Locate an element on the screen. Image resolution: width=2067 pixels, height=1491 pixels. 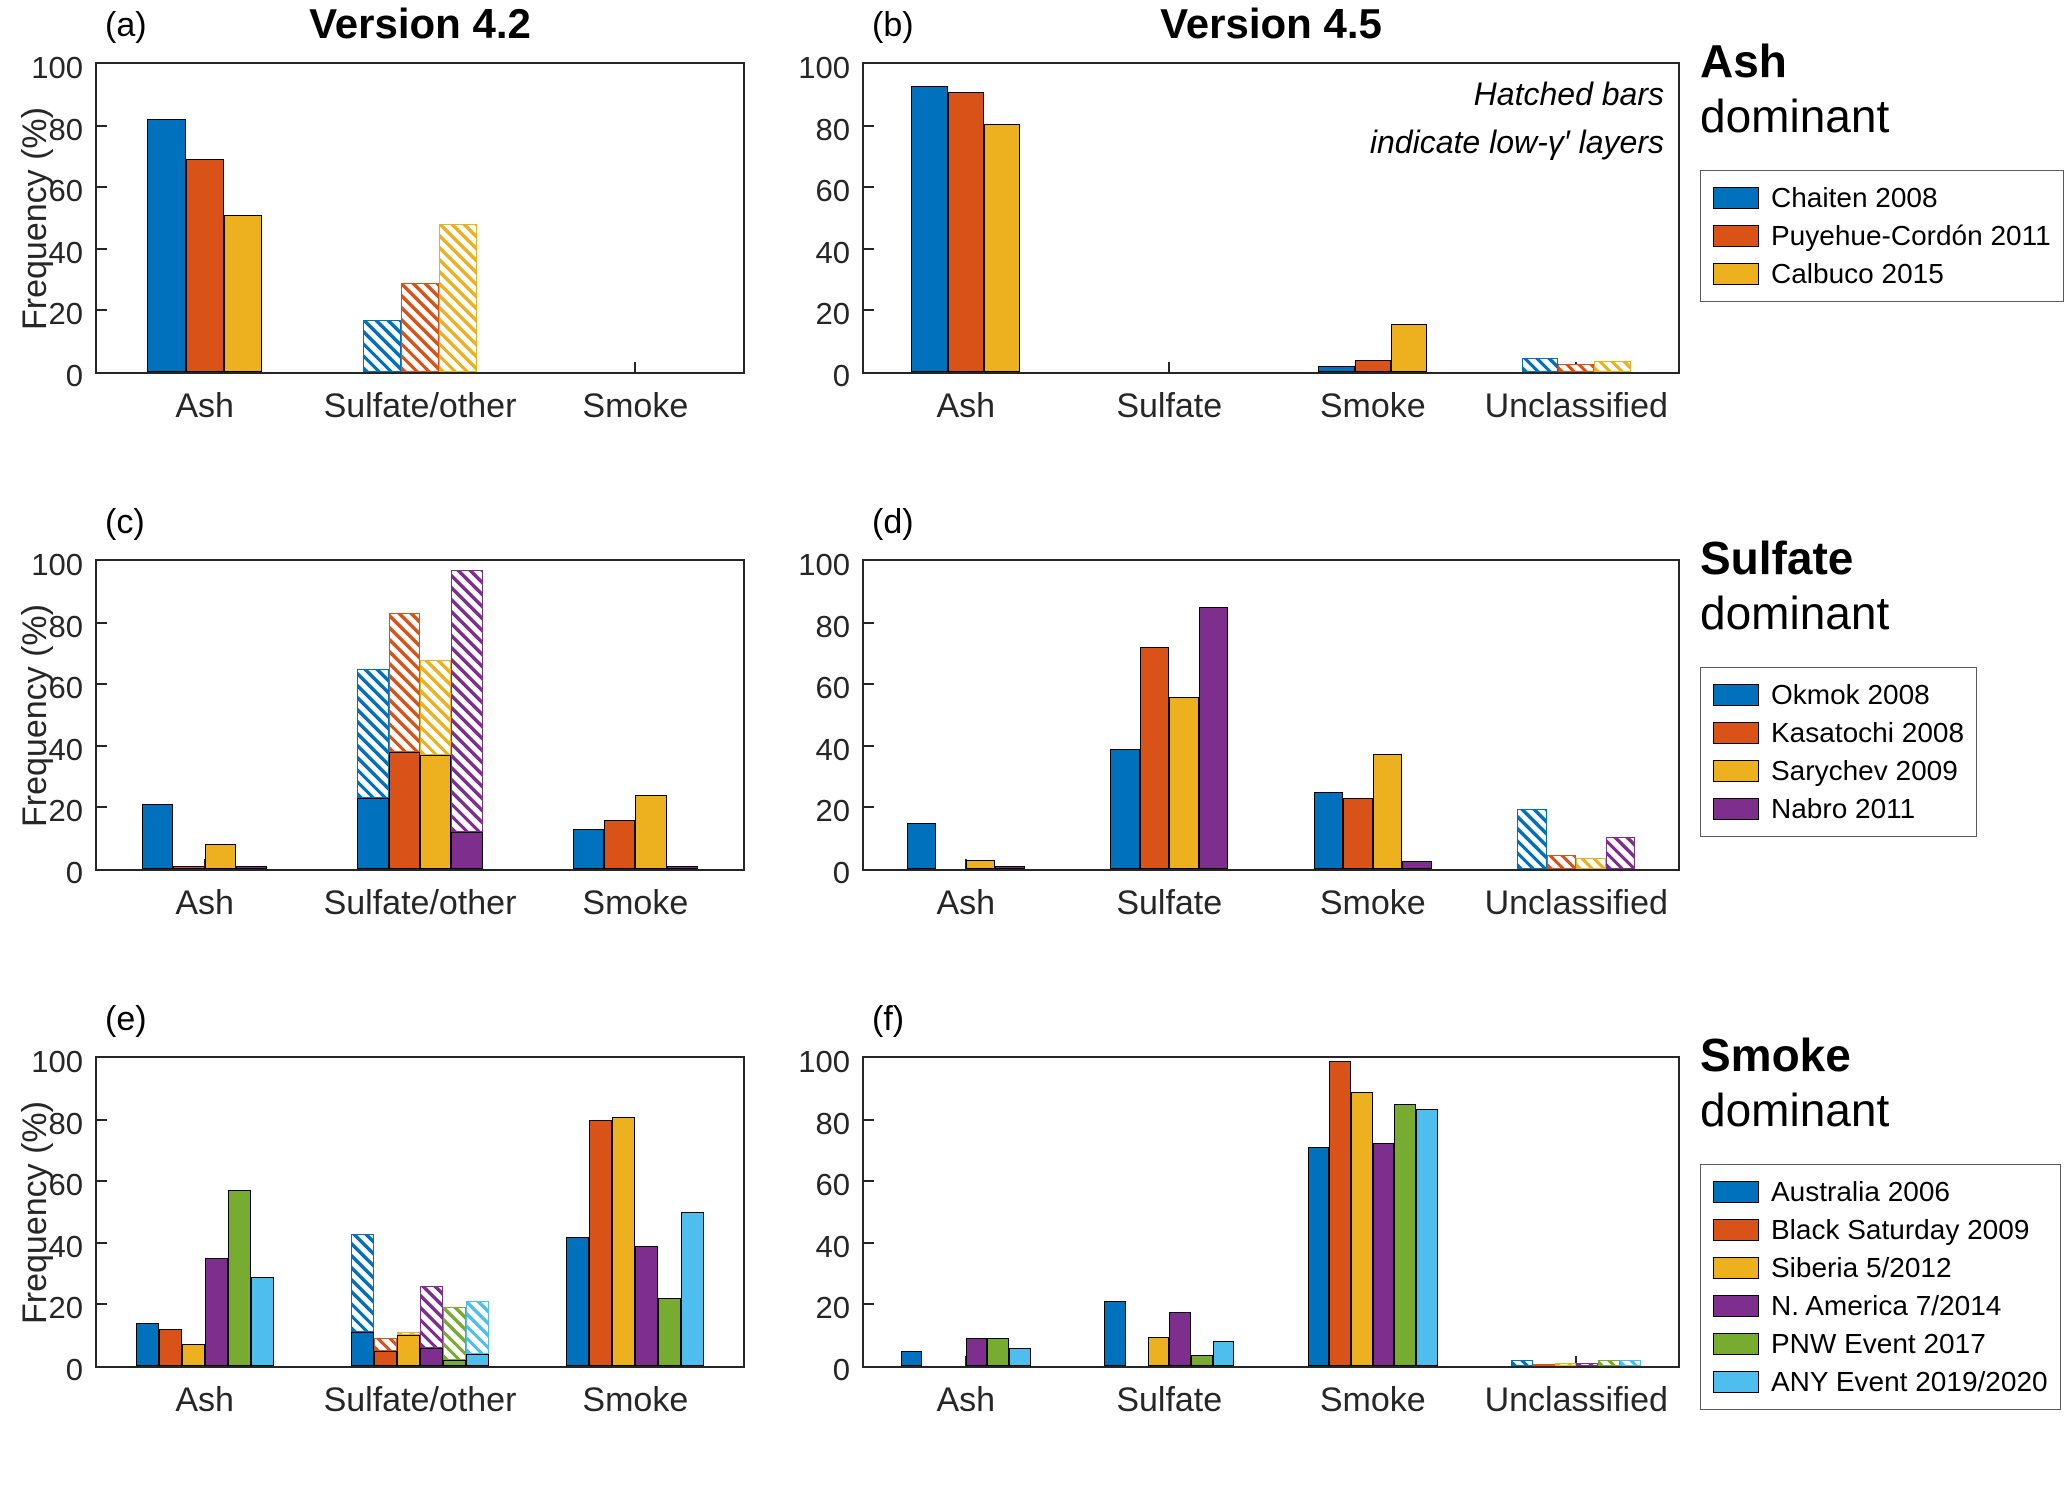
panel-tag-d: (d) is located at coordinates (893, 522).